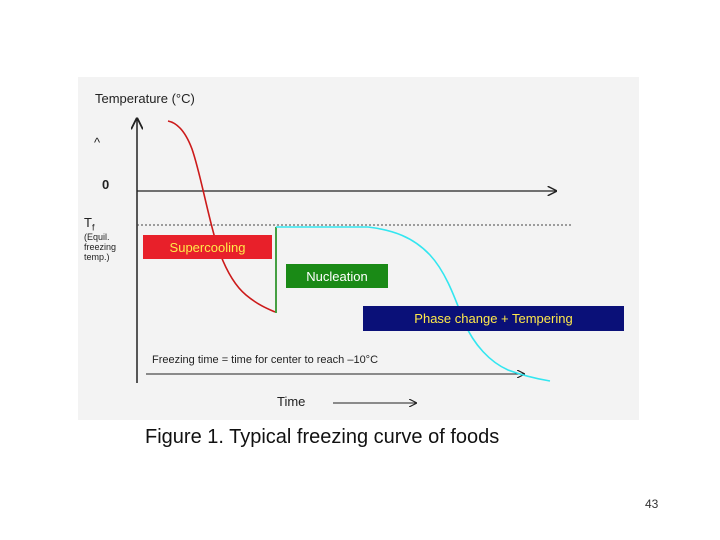  I want to click on tf-label: Tf, so click(89, 224).